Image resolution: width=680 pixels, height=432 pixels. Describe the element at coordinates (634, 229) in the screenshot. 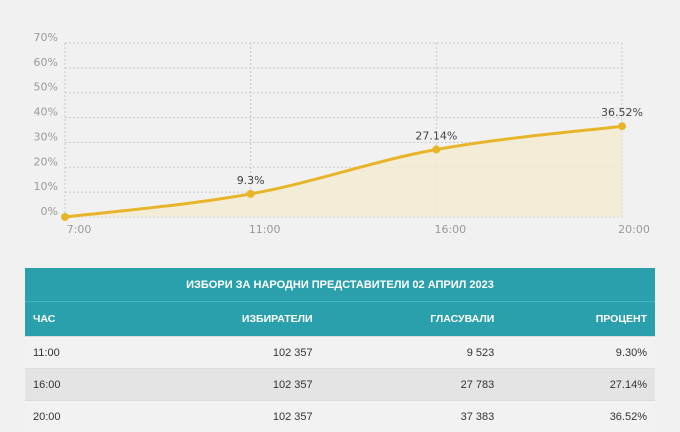

I see `x-tick-label: 20:00` at that location.